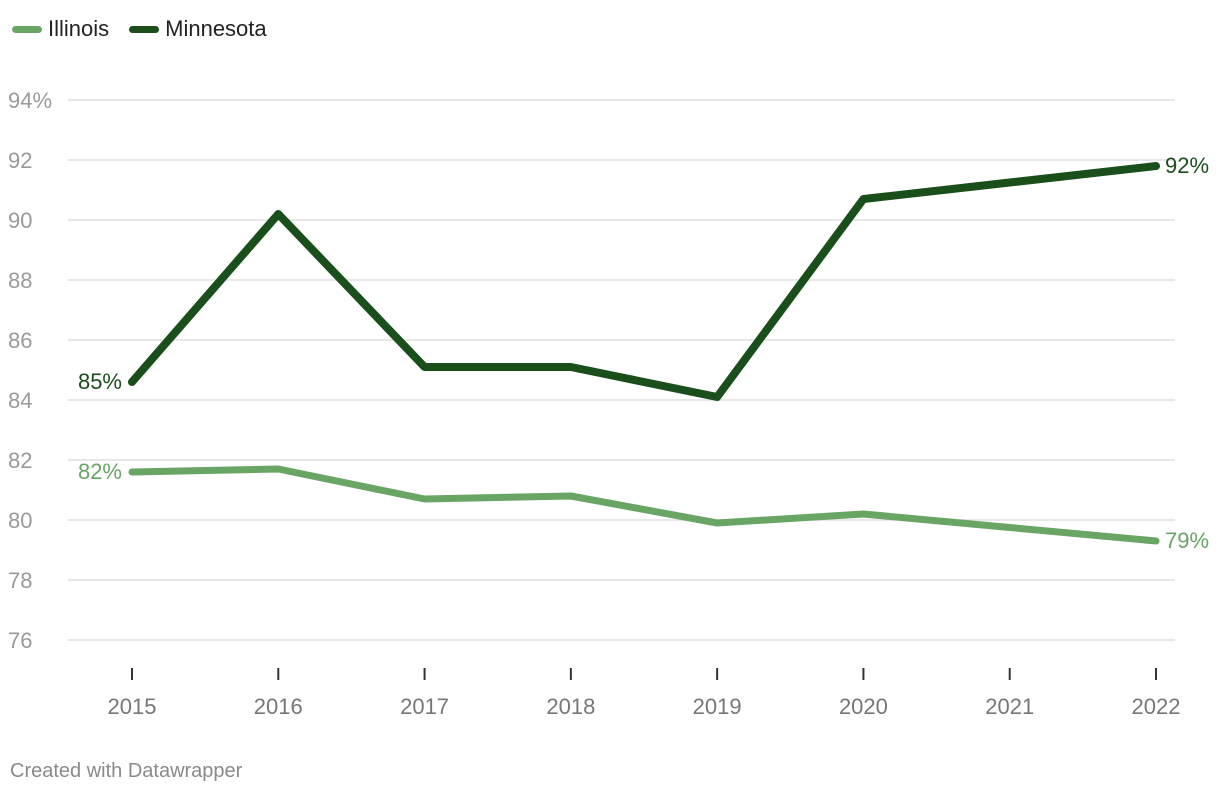 Image resolution: width=1220 pixels, height=796 pixels. What do you see at coordinates (27, 29) in the screenshot?
I see `legend-swatch-illinois` at bounding box center [27, 29].